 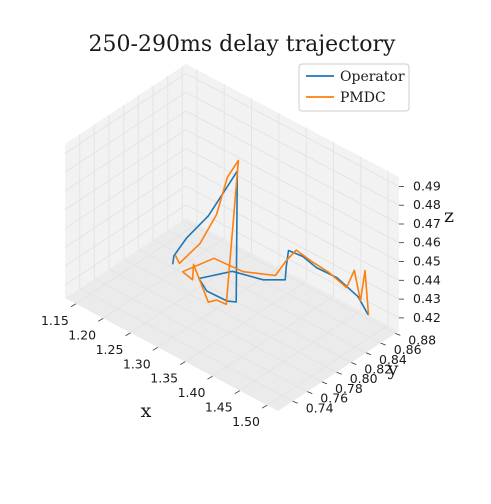 I want to click on y-tick-label: 0.82, so click(x=378, y=369).